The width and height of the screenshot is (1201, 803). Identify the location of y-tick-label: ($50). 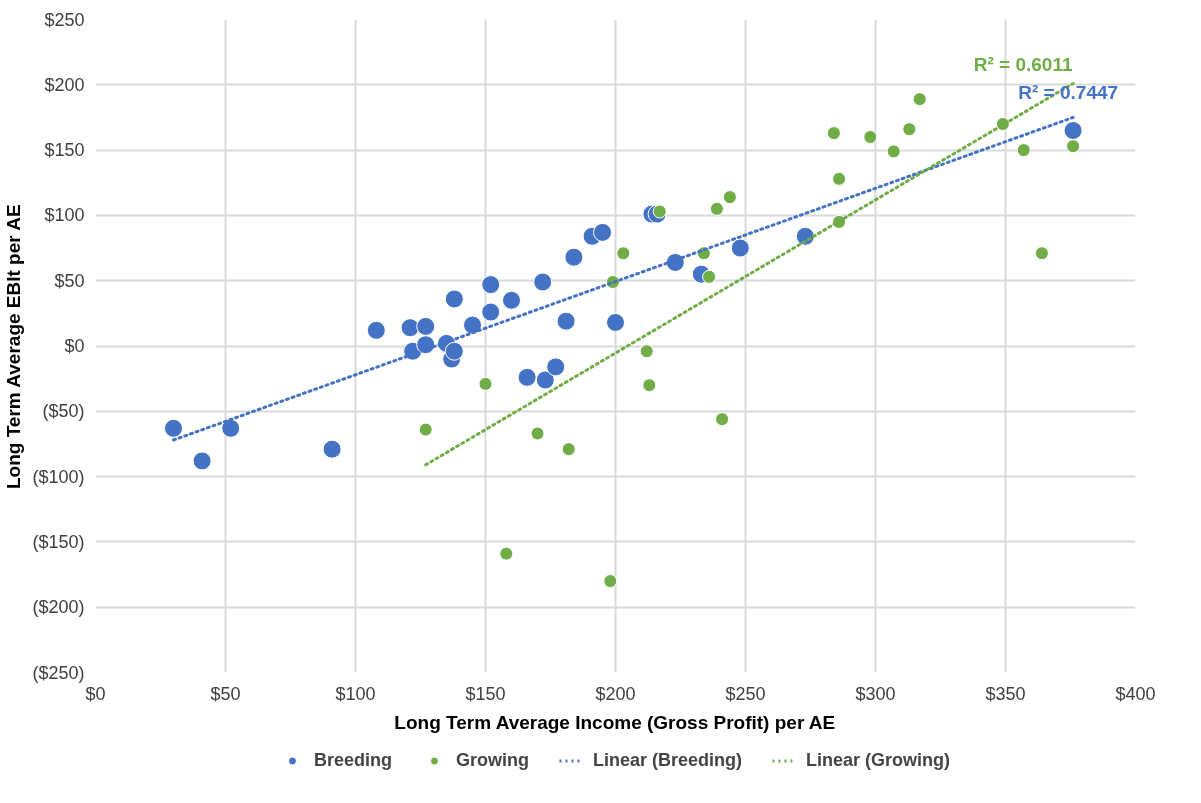
(63, 411).